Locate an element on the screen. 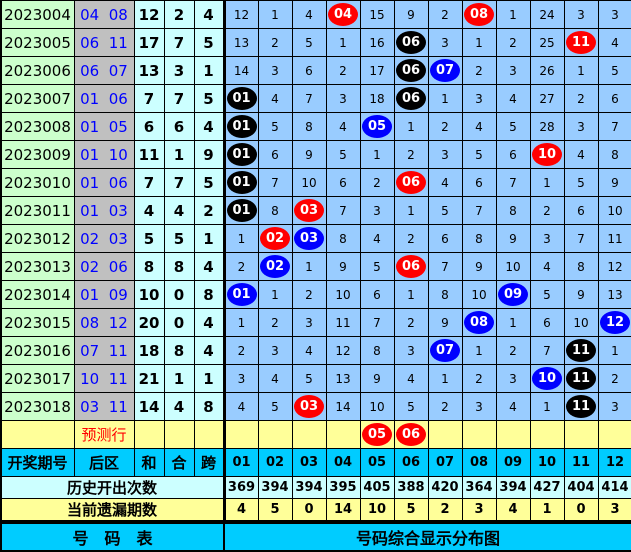 The image size is (631, 552). kua-cell: 4 is located at coordinates (209, 14).